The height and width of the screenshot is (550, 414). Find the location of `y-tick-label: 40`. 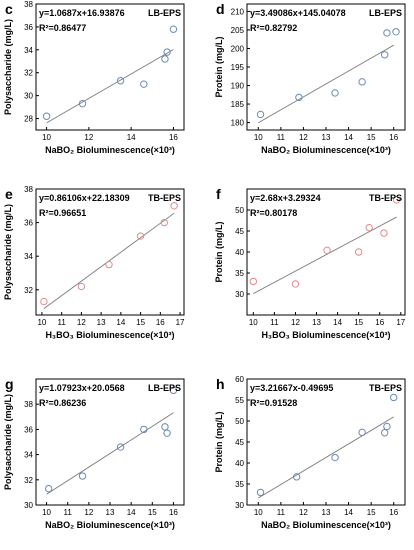

y-tick-label: 40 is located at coordinates (239, 463).